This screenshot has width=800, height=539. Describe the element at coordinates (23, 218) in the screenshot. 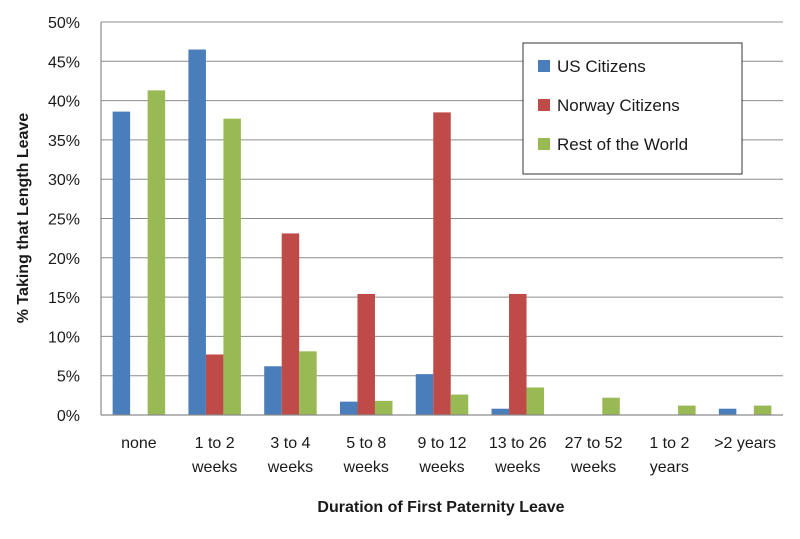

I see `y-axis-title: % Taking that Length Leave` at that location.